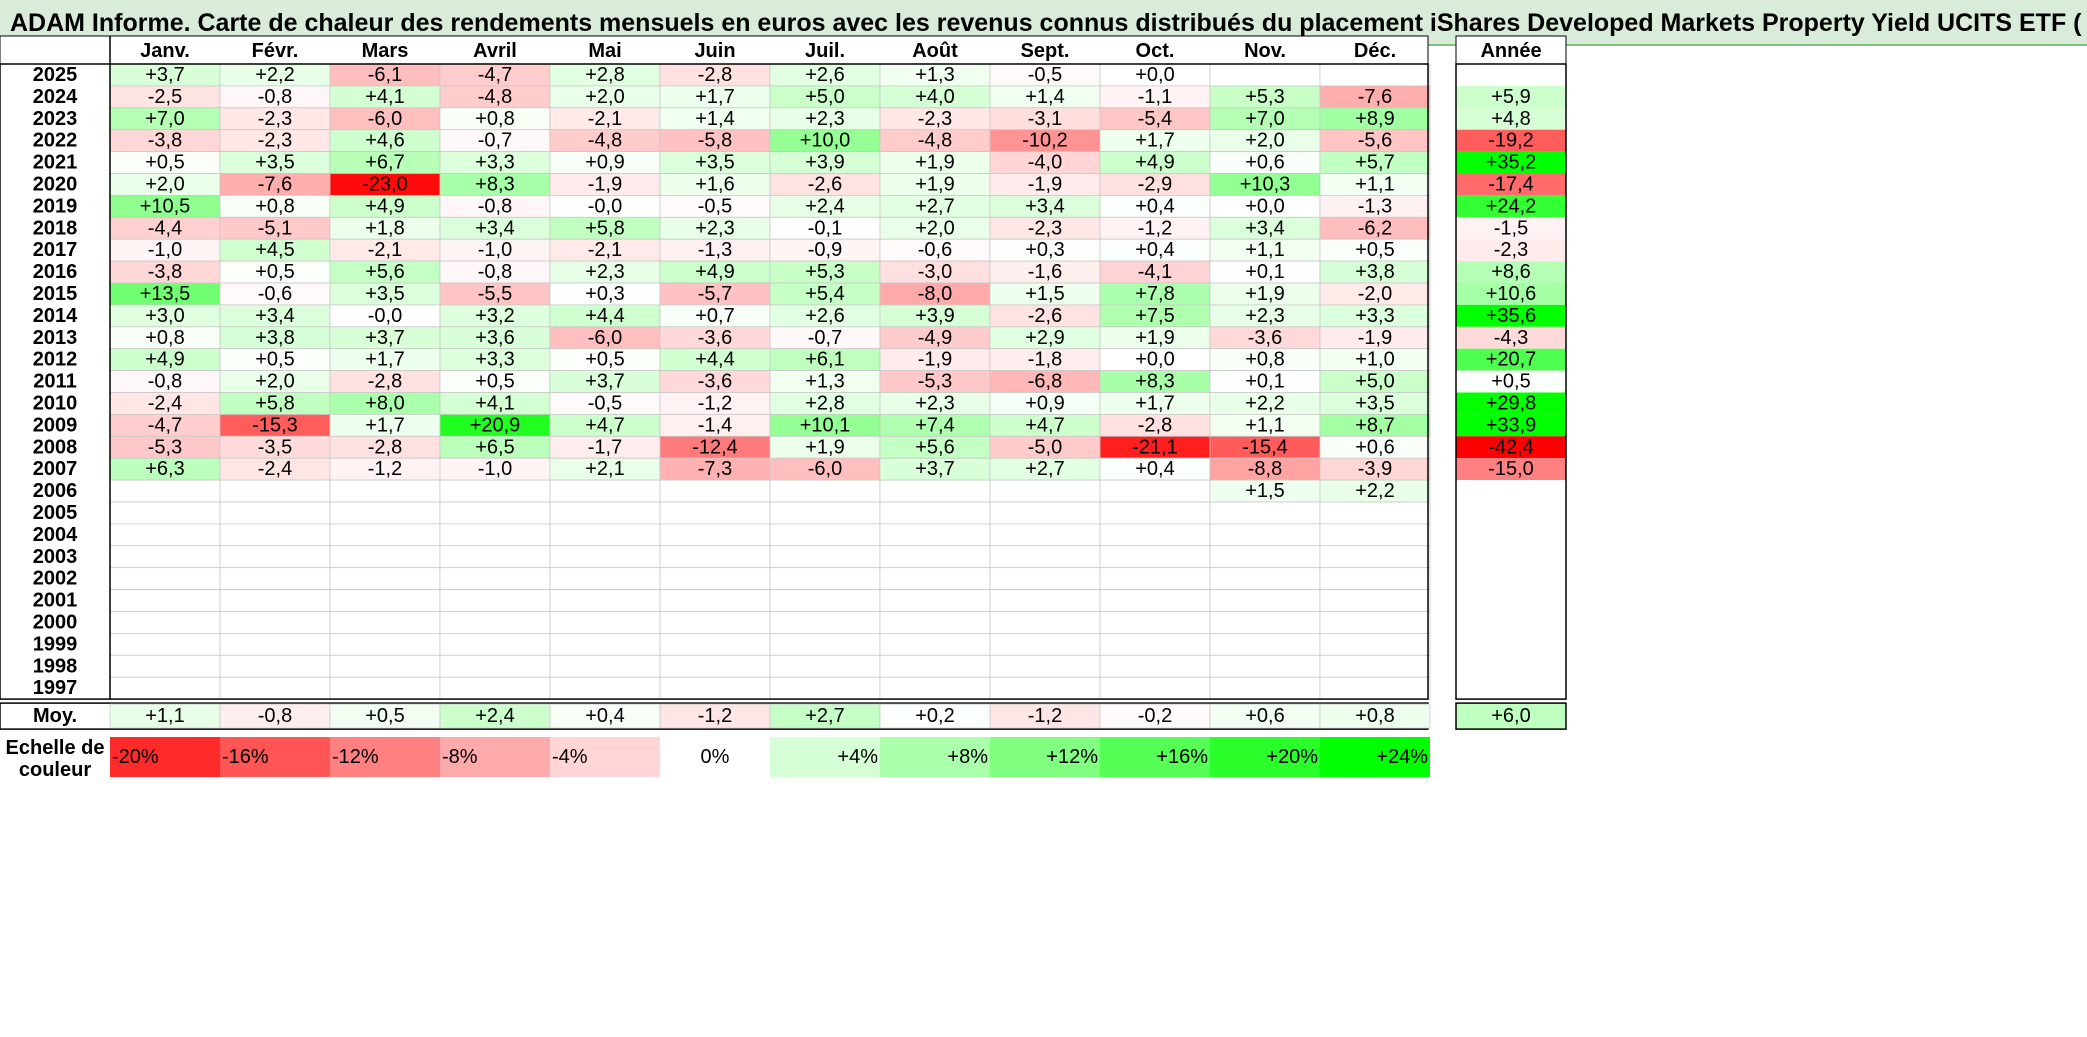 This screenshot has height=1037, width=2087. I want to click on legend-step-label: -4%, so click(570, 757).